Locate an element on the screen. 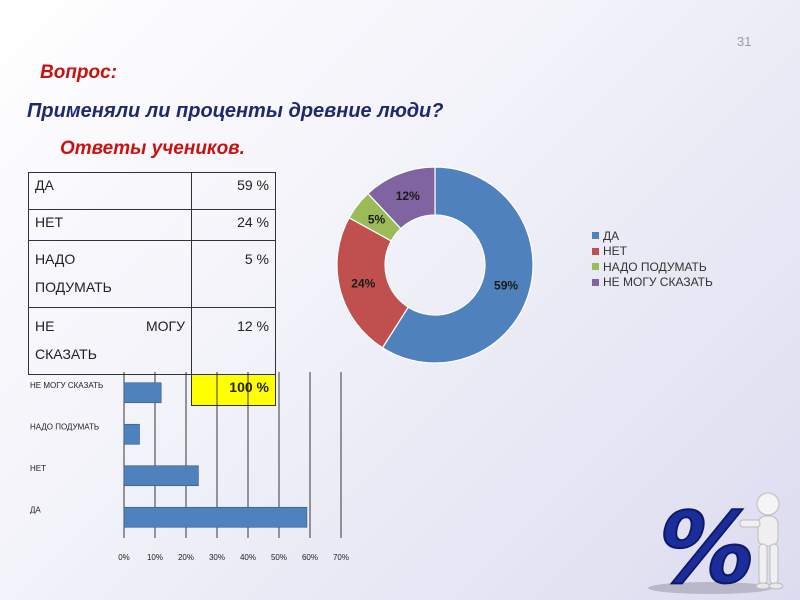 The height and width of the screenshot is (600, 800). bar-think is located at coordinates (131, 434).